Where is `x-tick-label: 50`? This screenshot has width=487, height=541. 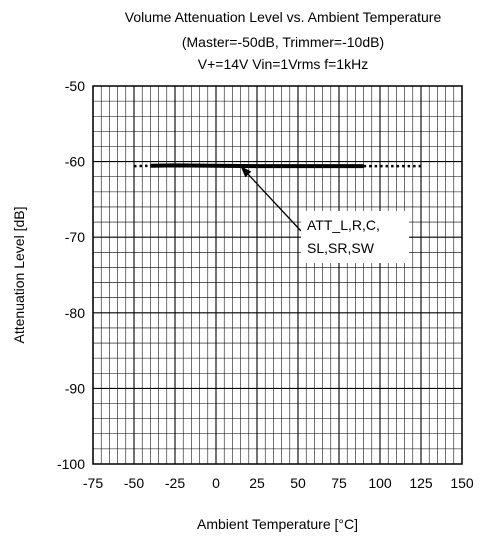 x-tick-label: 50 is located at coordinates (298, 483).